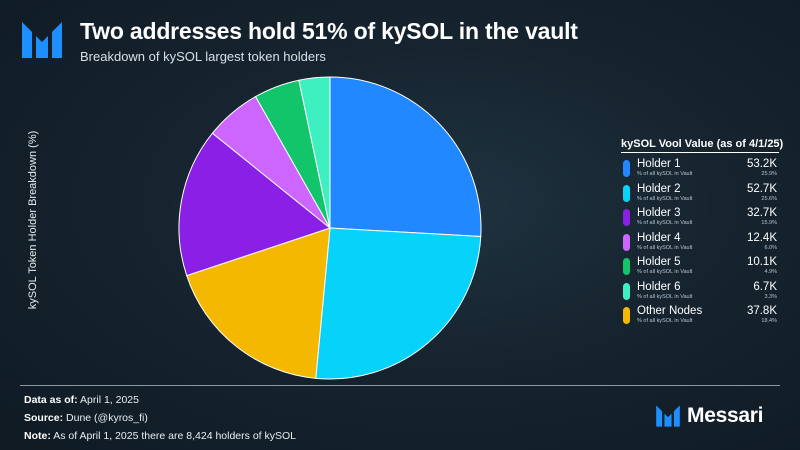 The width and height of the screenshot is (800, 450). I want to click on note-label: Note:, so click(37, 436).